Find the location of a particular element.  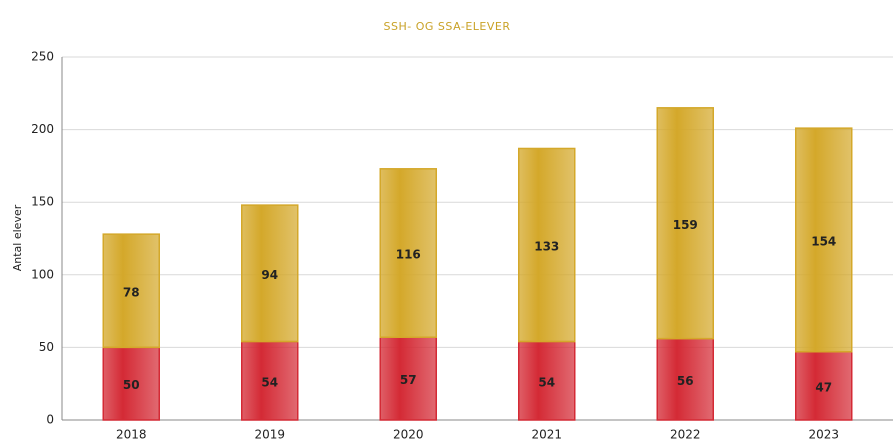

data-label: 94 is located at coordinates (269, 275).